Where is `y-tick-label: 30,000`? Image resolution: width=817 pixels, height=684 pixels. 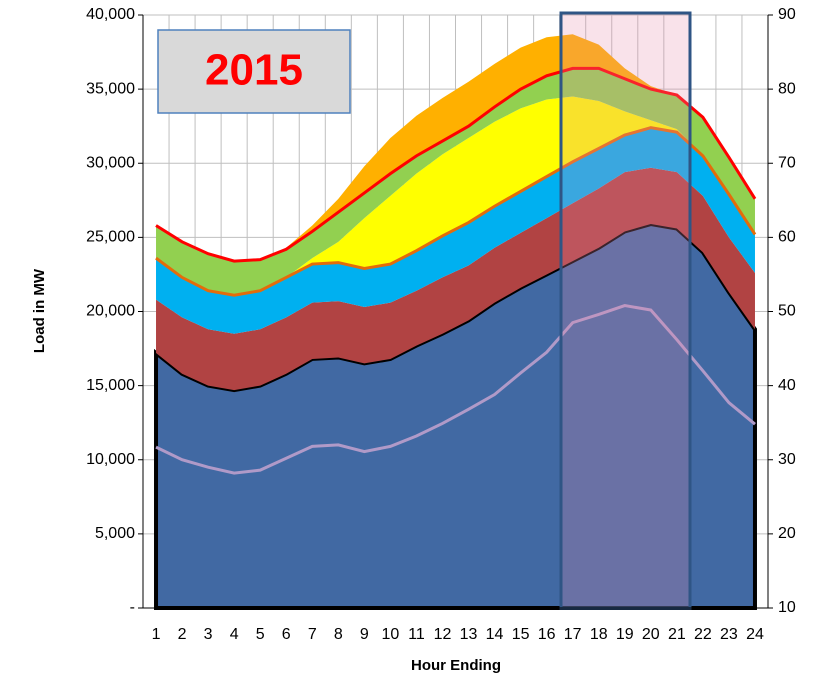 y-tick-label: 30,000 is located at coordinates (110, 162).